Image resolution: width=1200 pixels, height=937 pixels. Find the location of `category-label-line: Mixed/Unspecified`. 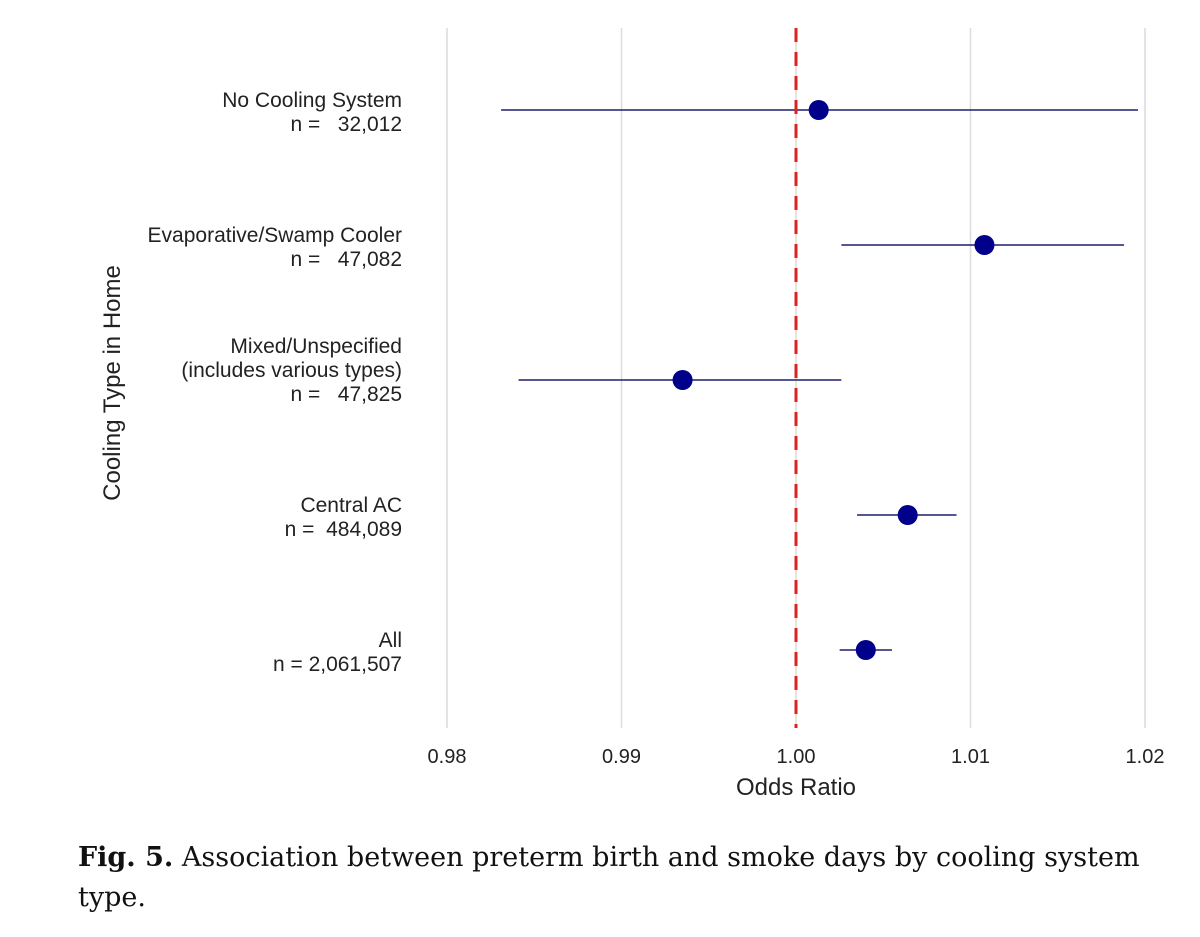

category-label-line: Mixed/Unspecified is located at coordinates (316, 346).